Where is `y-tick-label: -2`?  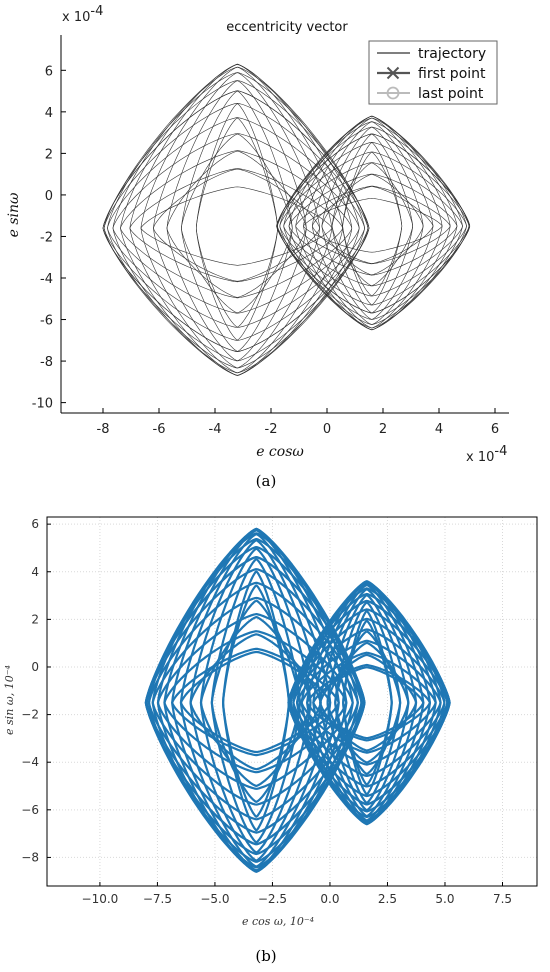 y-tick-label: -2 is located at coordinates (46, 237).